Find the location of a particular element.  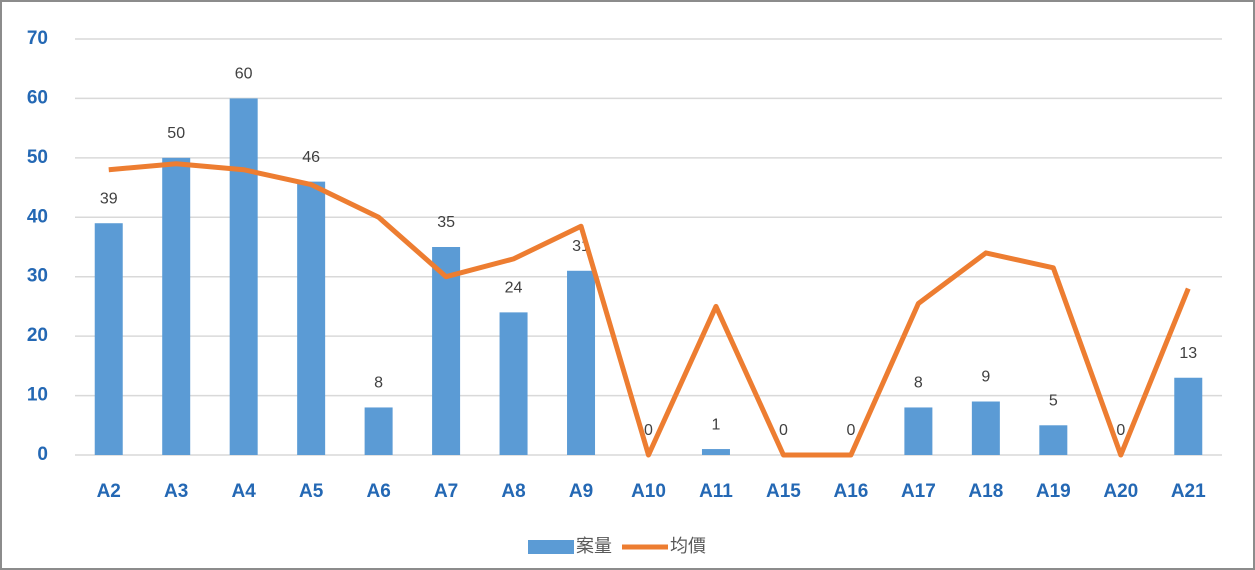

x-tick-label: A17 is located at coordinates (918, 491).